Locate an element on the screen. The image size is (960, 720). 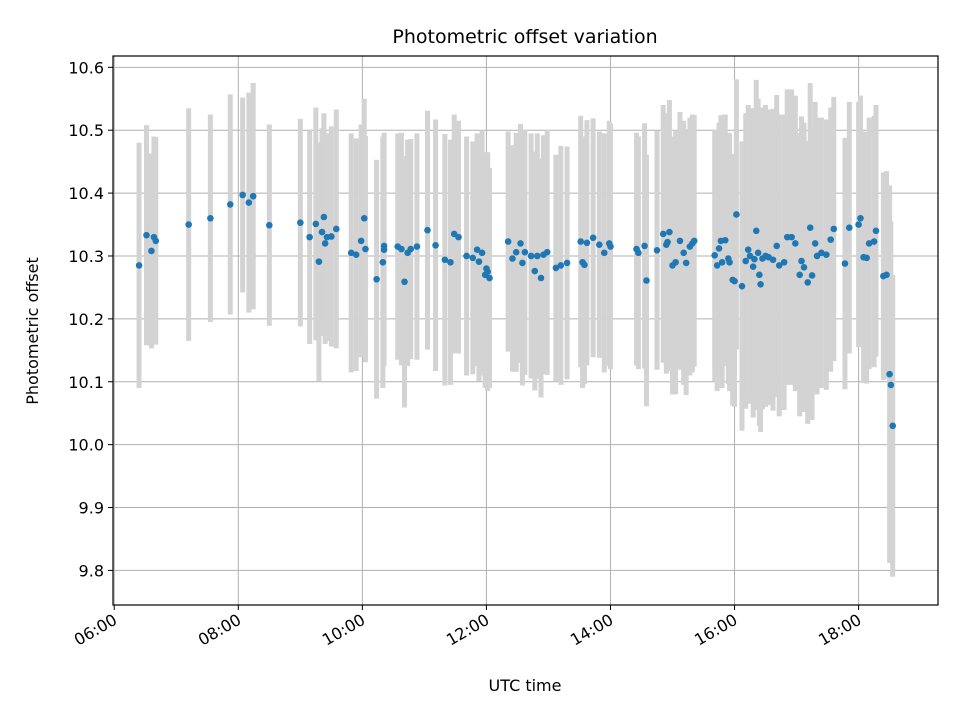
y-tick-label: 9.8 is located at coordinates (91, 570).